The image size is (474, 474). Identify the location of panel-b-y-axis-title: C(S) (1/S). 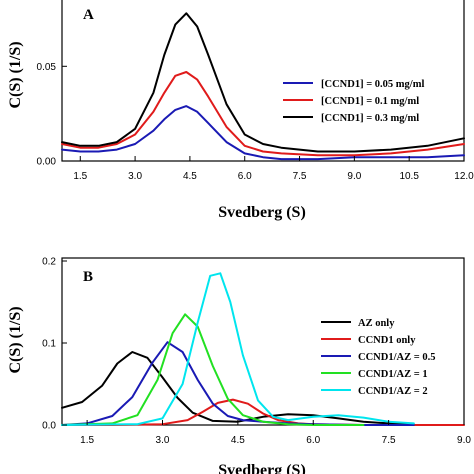
(15, 339).